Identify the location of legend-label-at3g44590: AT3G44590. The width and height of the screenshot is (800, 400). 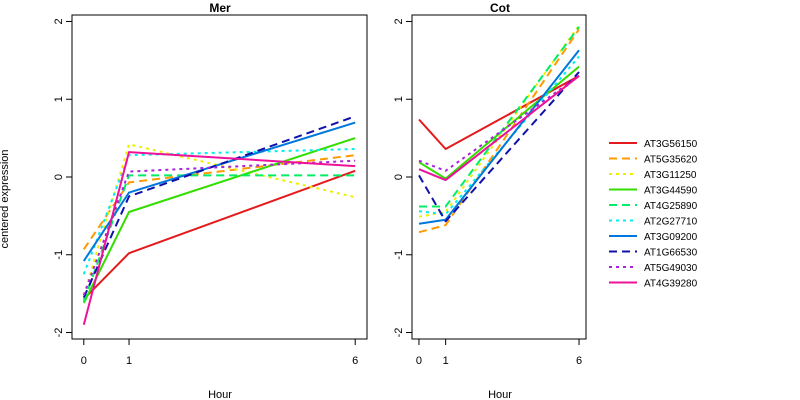
(671, 191).